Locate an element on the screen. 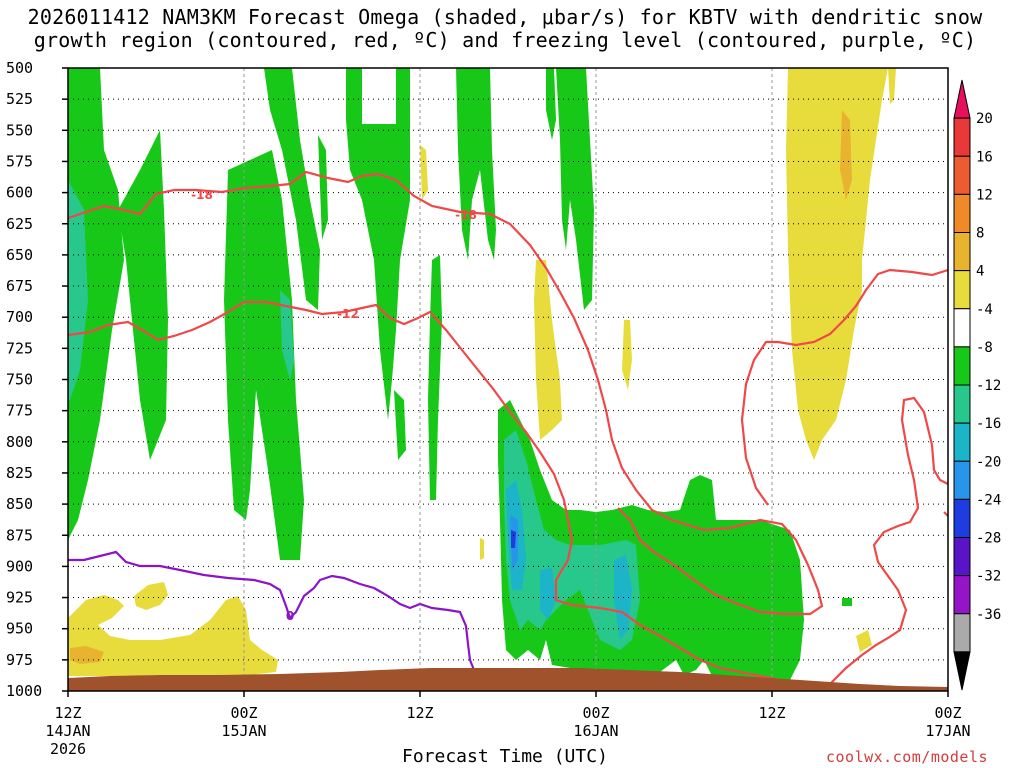 The width and height of the screenshot is (1024, 768). colorbar: 20 16 12 8 4 -4 -8 -12 -16 -20 -24 -28 -32 -36 is located at coordinates (977, 385).